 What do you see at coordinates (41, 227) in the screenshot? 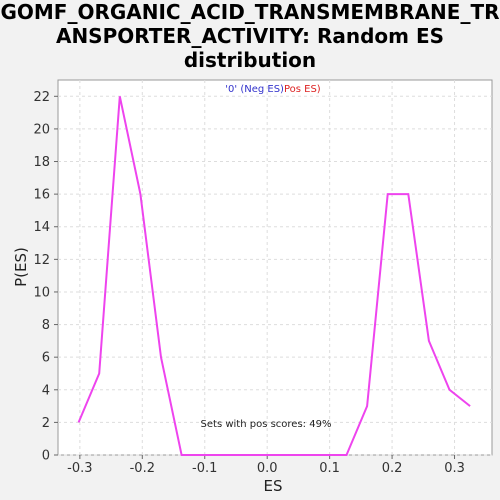
I see `y-tick-label: 14` at bounding box center [41, 227].